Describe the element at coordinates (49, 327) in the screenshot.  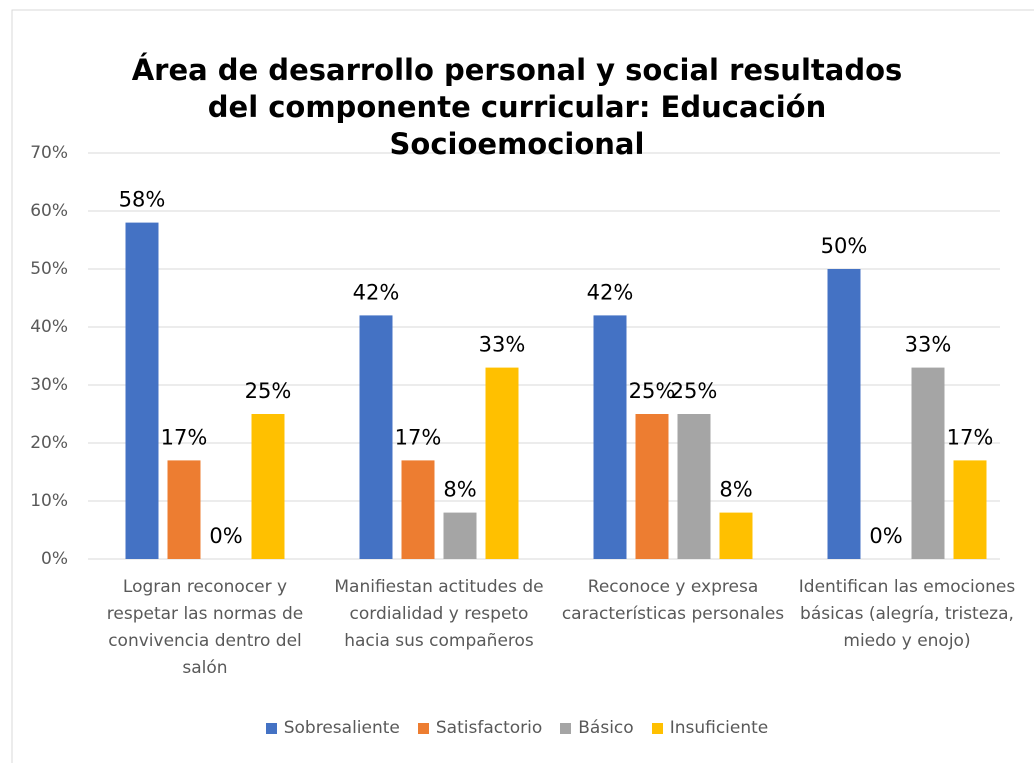
I see `y-tick-label: 40%` at that location.